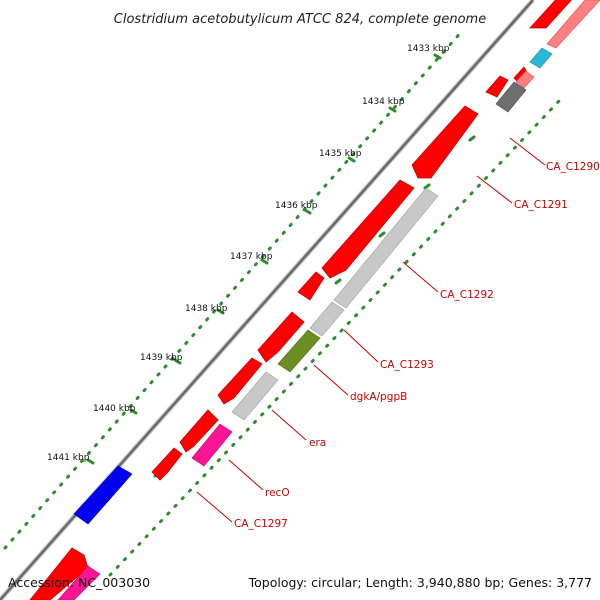 Image resolution: width=600 pixels, height=600 pixels. What do you see at coordinates (296, 206) in the screenshot?
I see `tick-label-1436: 1436 kbp` at bounding box center [296, 206].